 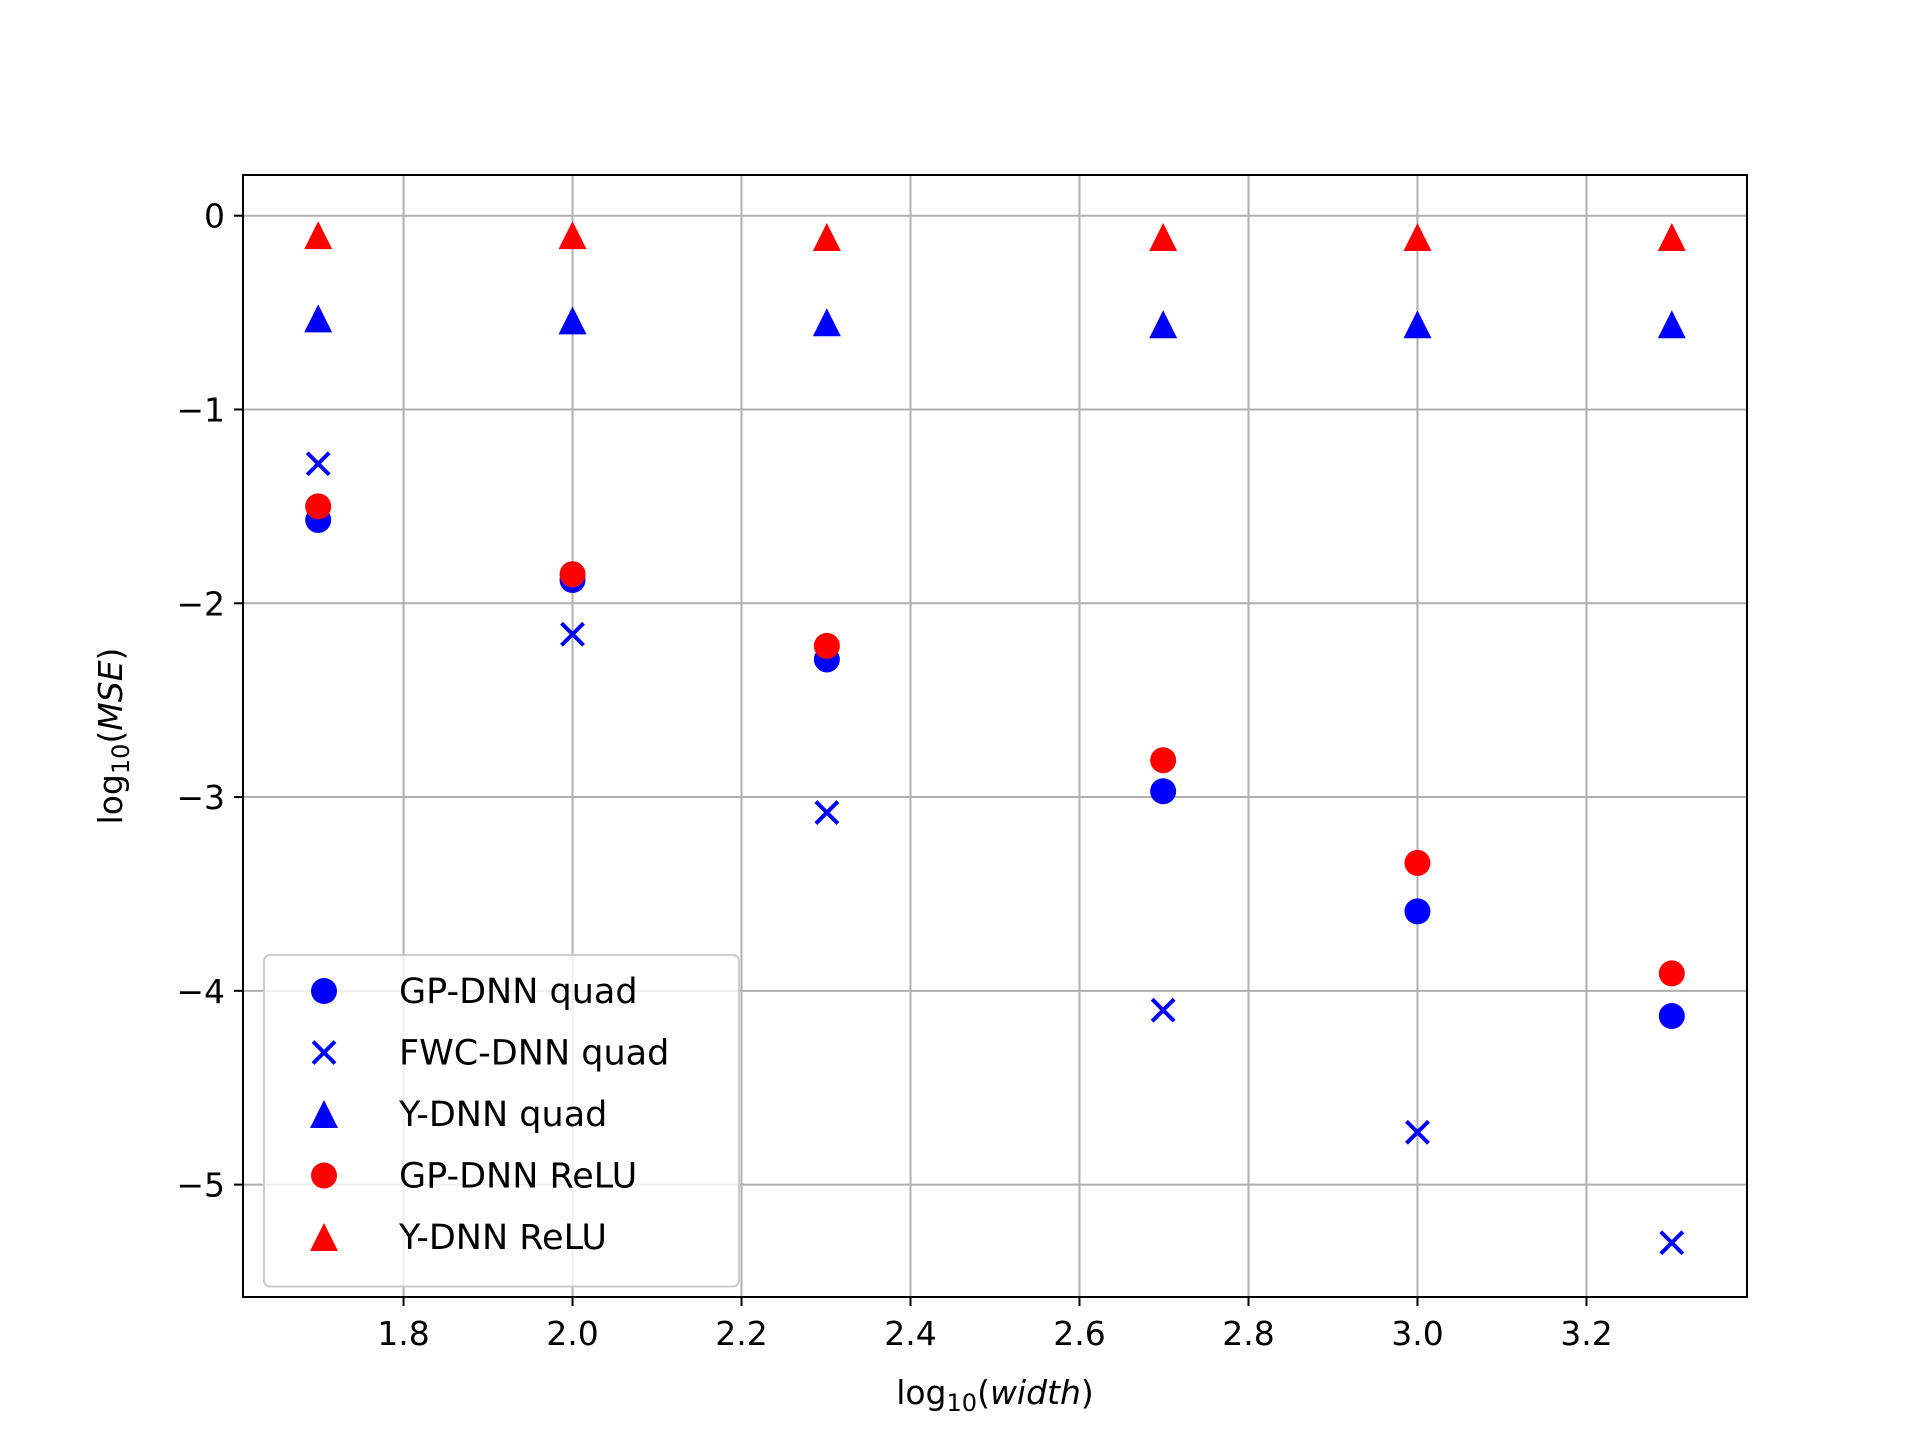 I want to click on x-axis-ticks: 1.8 2.0 2.2 2.4 2.6 2.8 3.0 3.2, so click(x=995, y=1325).